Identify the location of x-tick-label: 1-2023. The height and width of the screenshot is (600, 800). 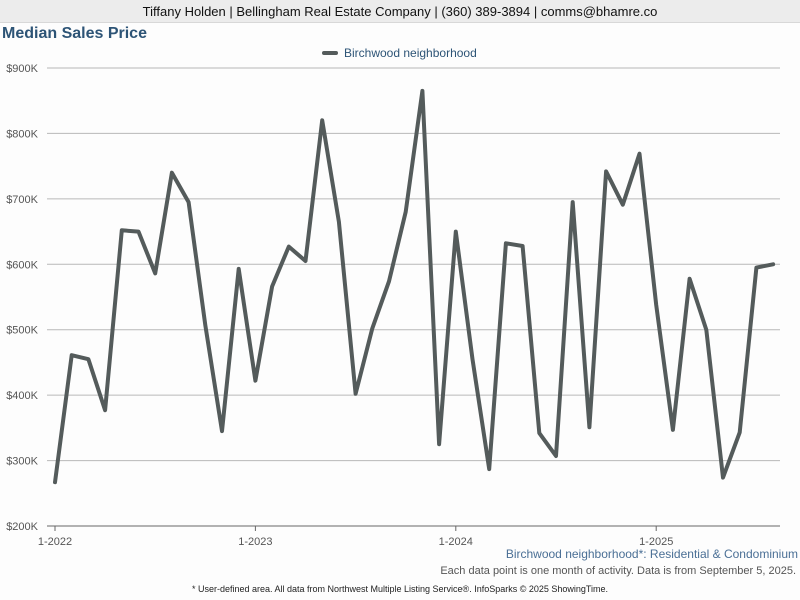
(255, 542).